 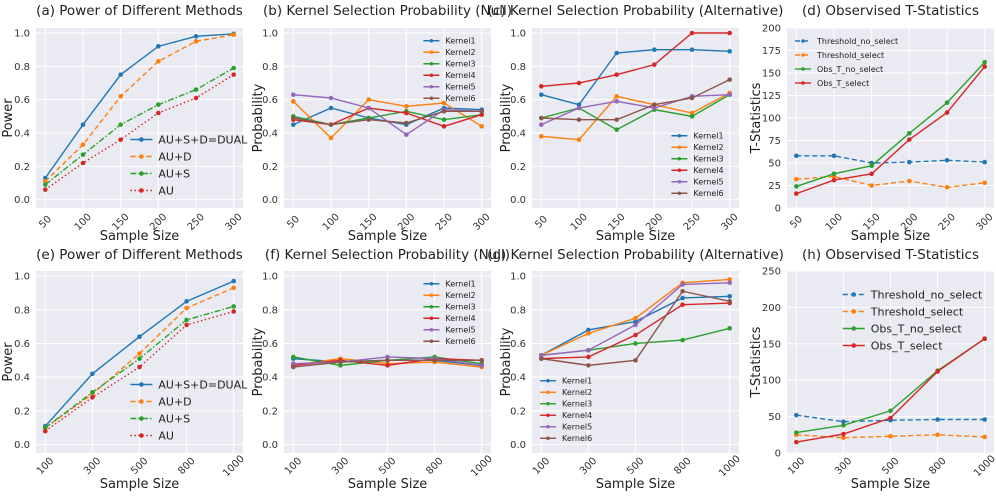 I want to click on chart-h-y-tick-label: 250, so click(x=771, y=272).